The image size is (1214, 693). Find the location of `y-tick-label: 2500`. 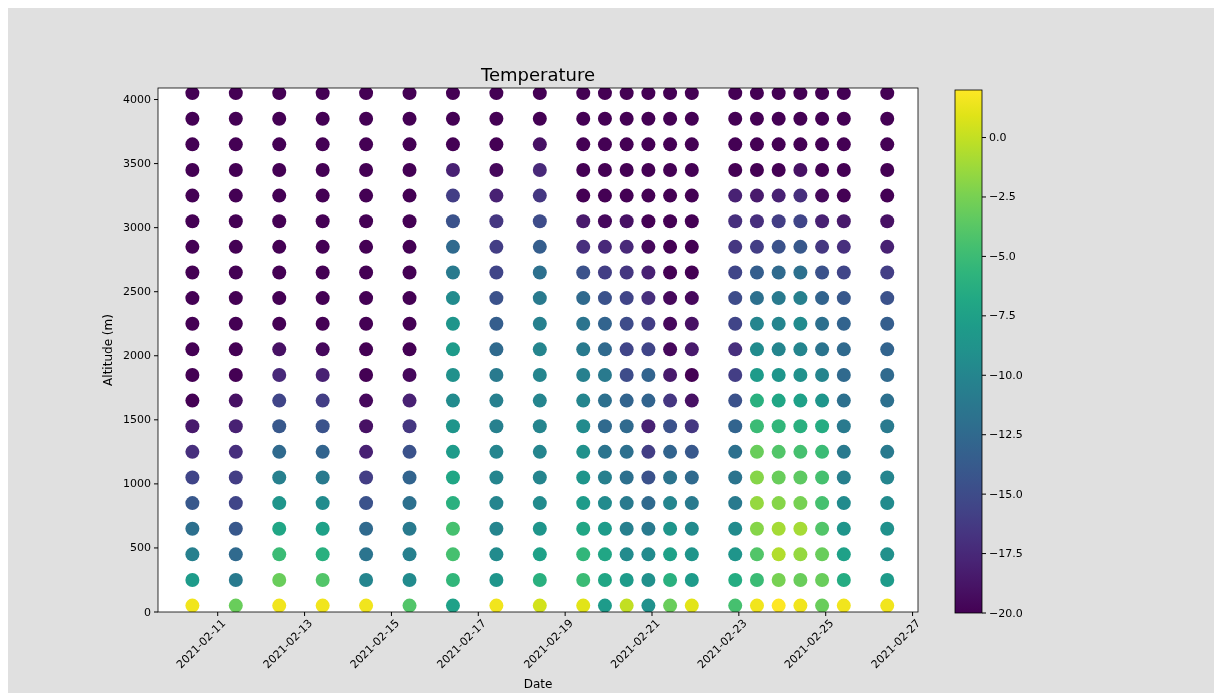

y-tick-label: 2500 is located at coordinates (137, 292).